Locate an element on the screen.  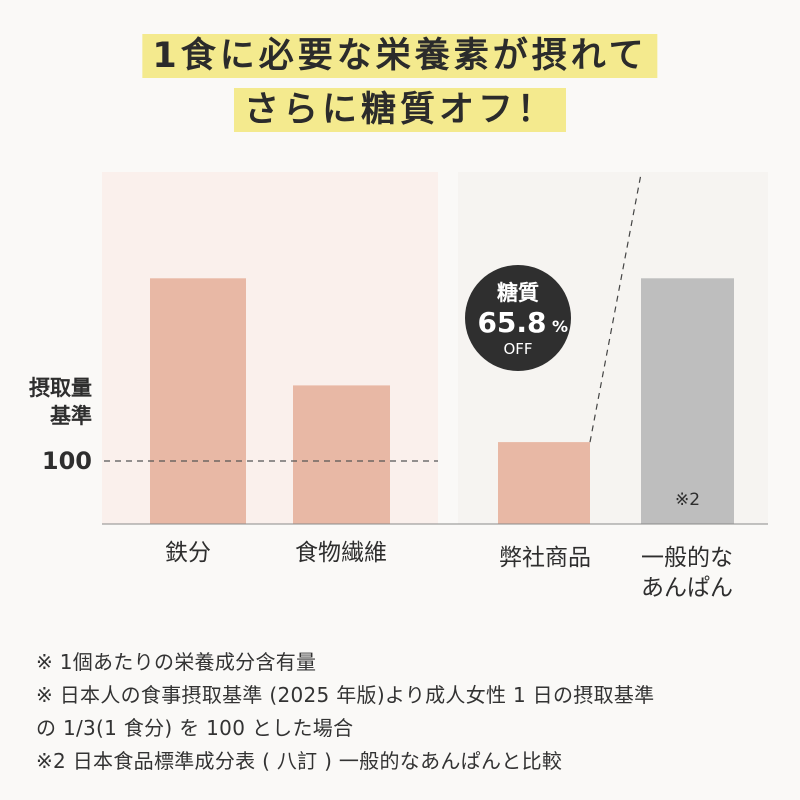
category-label-line: 食物繊維 is located at coordinates (341, 553).